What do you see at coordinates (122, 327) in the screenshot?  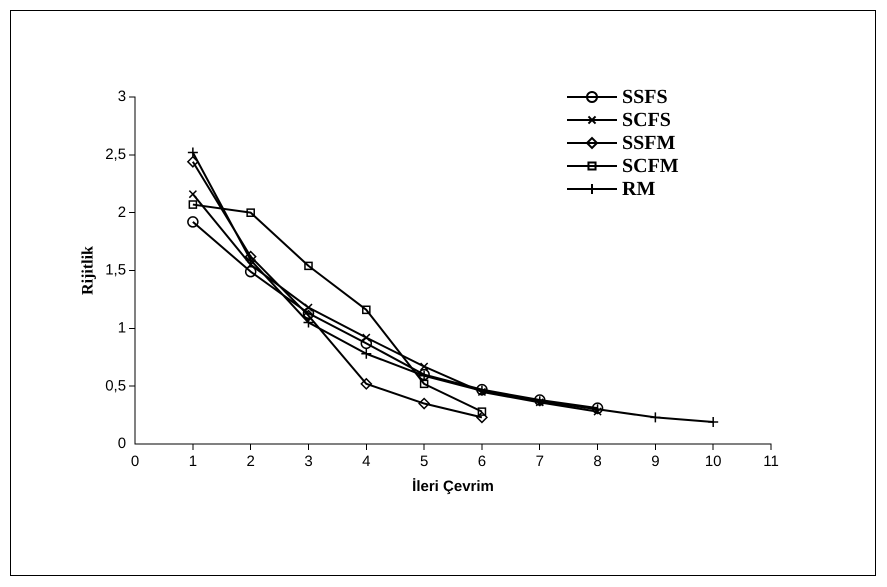 I see `y-tick-label: 1` at bounding box center [122, 327].